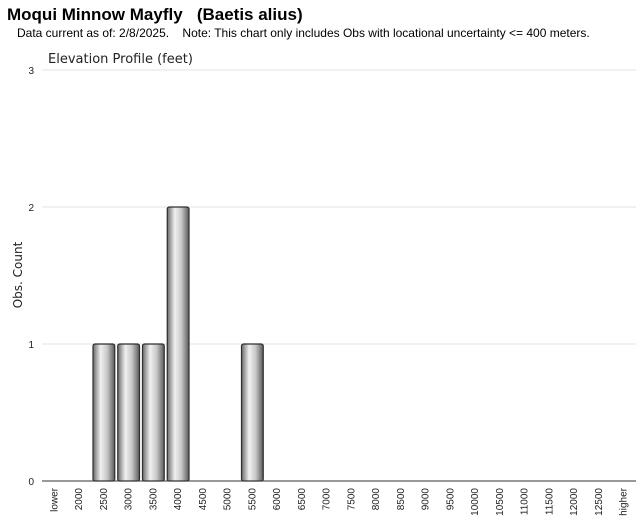  What do you see at coordinates (252, 499) in the screenshot?
I see `x-tick-label: 5500` at bounding box center [252, 499].